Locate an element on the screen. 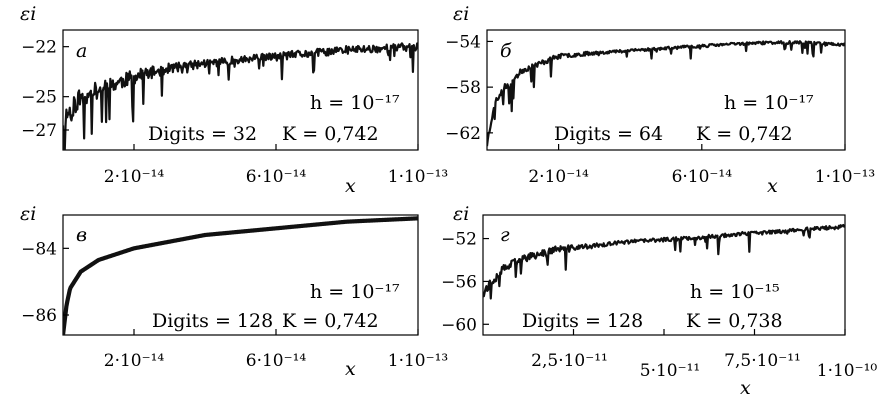 Image resolution: width=882 pixels, height=399 pixels. annotation-digits: Digits = 32 is located at coordinates (202, 134).